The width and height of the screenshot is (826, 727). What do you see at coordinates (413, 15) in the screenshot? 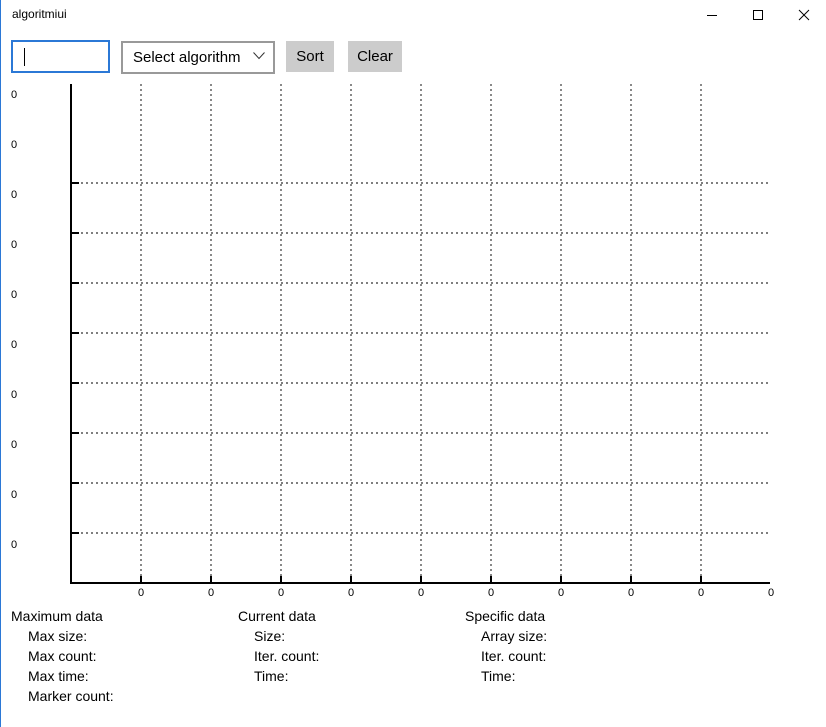
I see `title-bar: algoritmiui` at bounding box center [413, 15].